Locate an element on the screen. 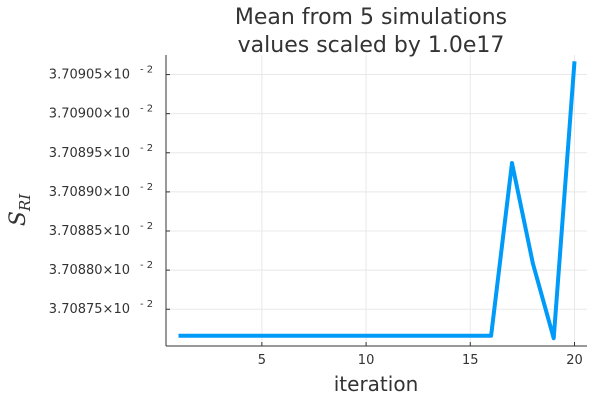 The width and height of the screenshot is (600, 400). chart-title-line1: Mean from 5 simulations is located at coordinates (371, 17).